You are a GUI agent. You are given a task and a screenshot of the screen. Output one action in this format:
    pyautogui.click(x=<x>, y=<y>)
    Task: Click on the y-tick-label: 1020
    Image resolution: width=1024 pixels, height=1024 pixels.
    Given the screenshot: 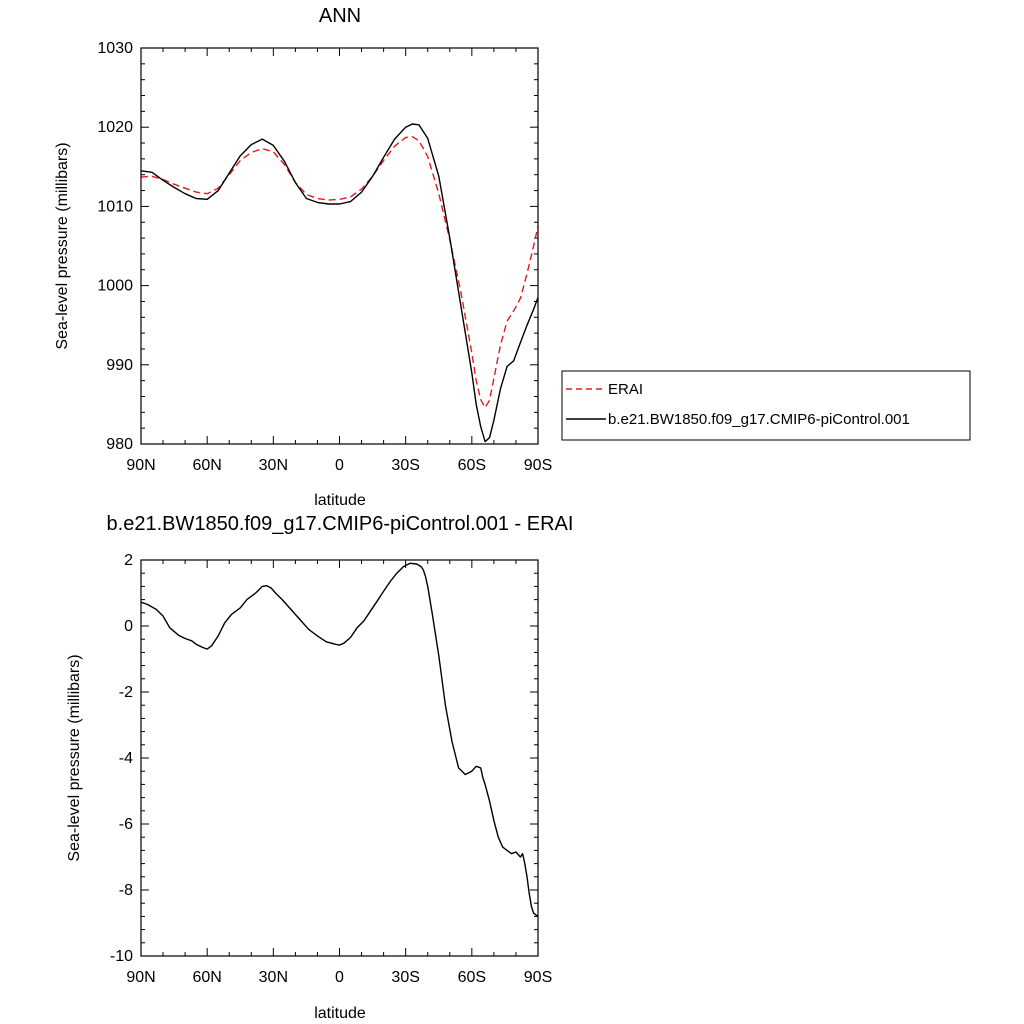 What is the action you would take?
    pyautogui.click(x=115, y=127)
    